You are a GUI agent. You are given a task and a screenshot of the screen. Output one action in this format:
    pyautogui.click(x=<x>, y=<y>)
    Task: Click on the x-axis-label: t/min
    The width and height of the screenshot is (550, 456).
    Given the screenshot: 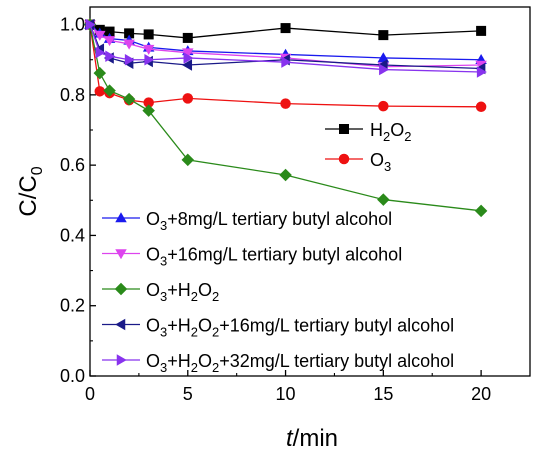 What is the action you would take?
    pyautogui.click(x=312, y=438)
    